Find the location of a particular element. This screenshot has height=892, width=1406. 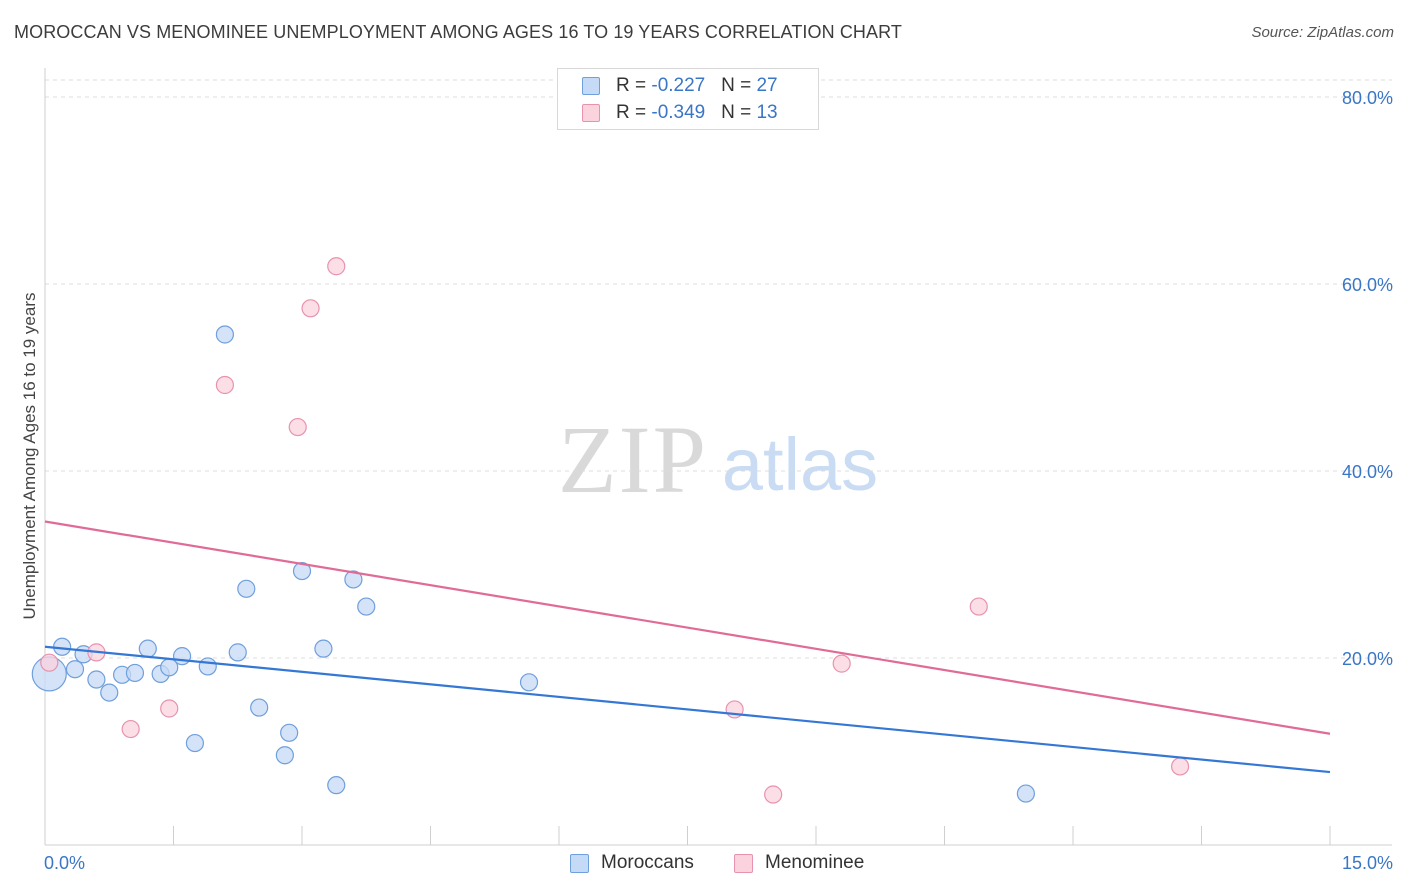

y-tick-label-80: 80.0% is located at coordinates (1367, 98).